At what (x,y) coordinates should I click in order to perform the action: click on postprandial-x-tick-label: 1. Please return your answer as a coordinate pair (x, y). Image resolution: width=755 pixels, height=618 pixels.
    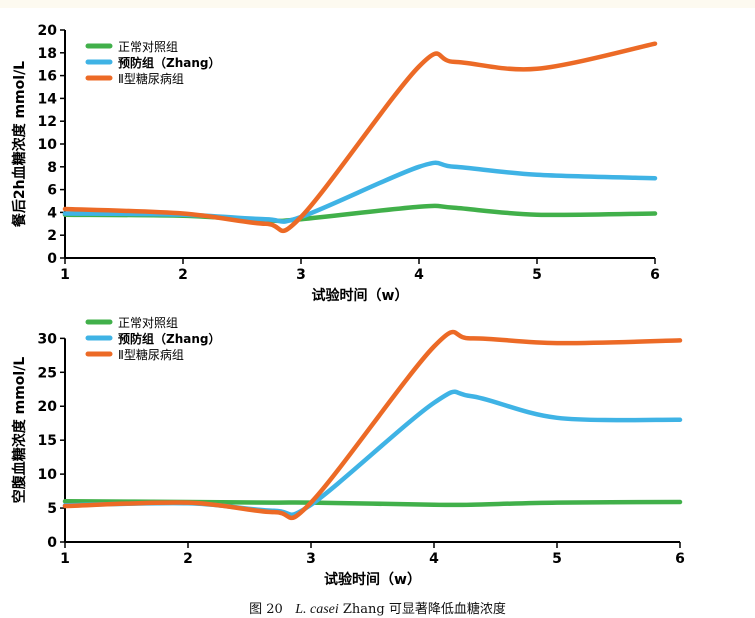
    Looking at the image, I should click on (65, 275).